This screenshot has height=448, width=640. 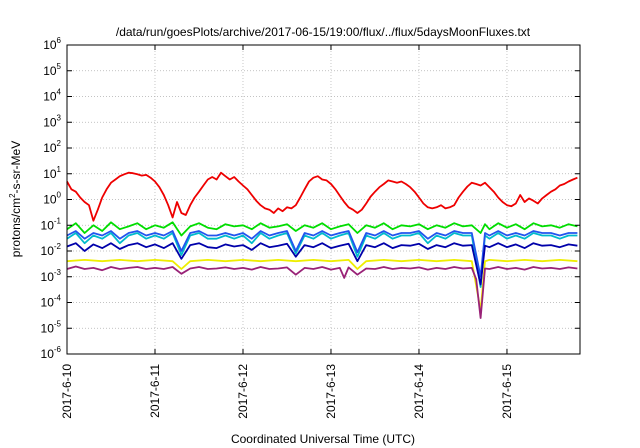 I want to click on y-tick-label: 10⁶, so click(x=52, y=44).